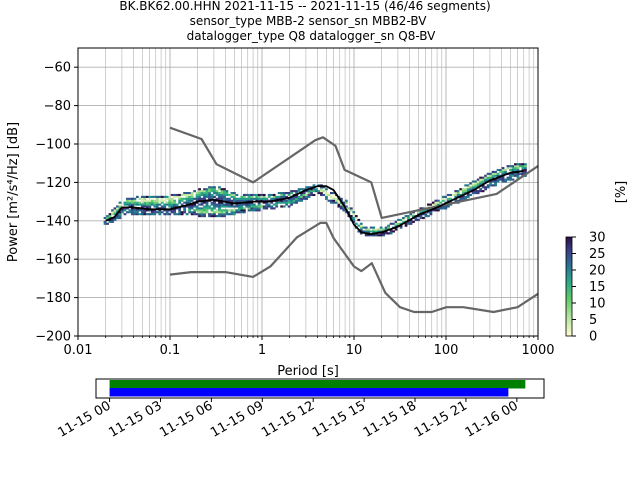 This screenshot has height=480, width=640. I want to click on y-tick-label: −80, so click(57, 106).